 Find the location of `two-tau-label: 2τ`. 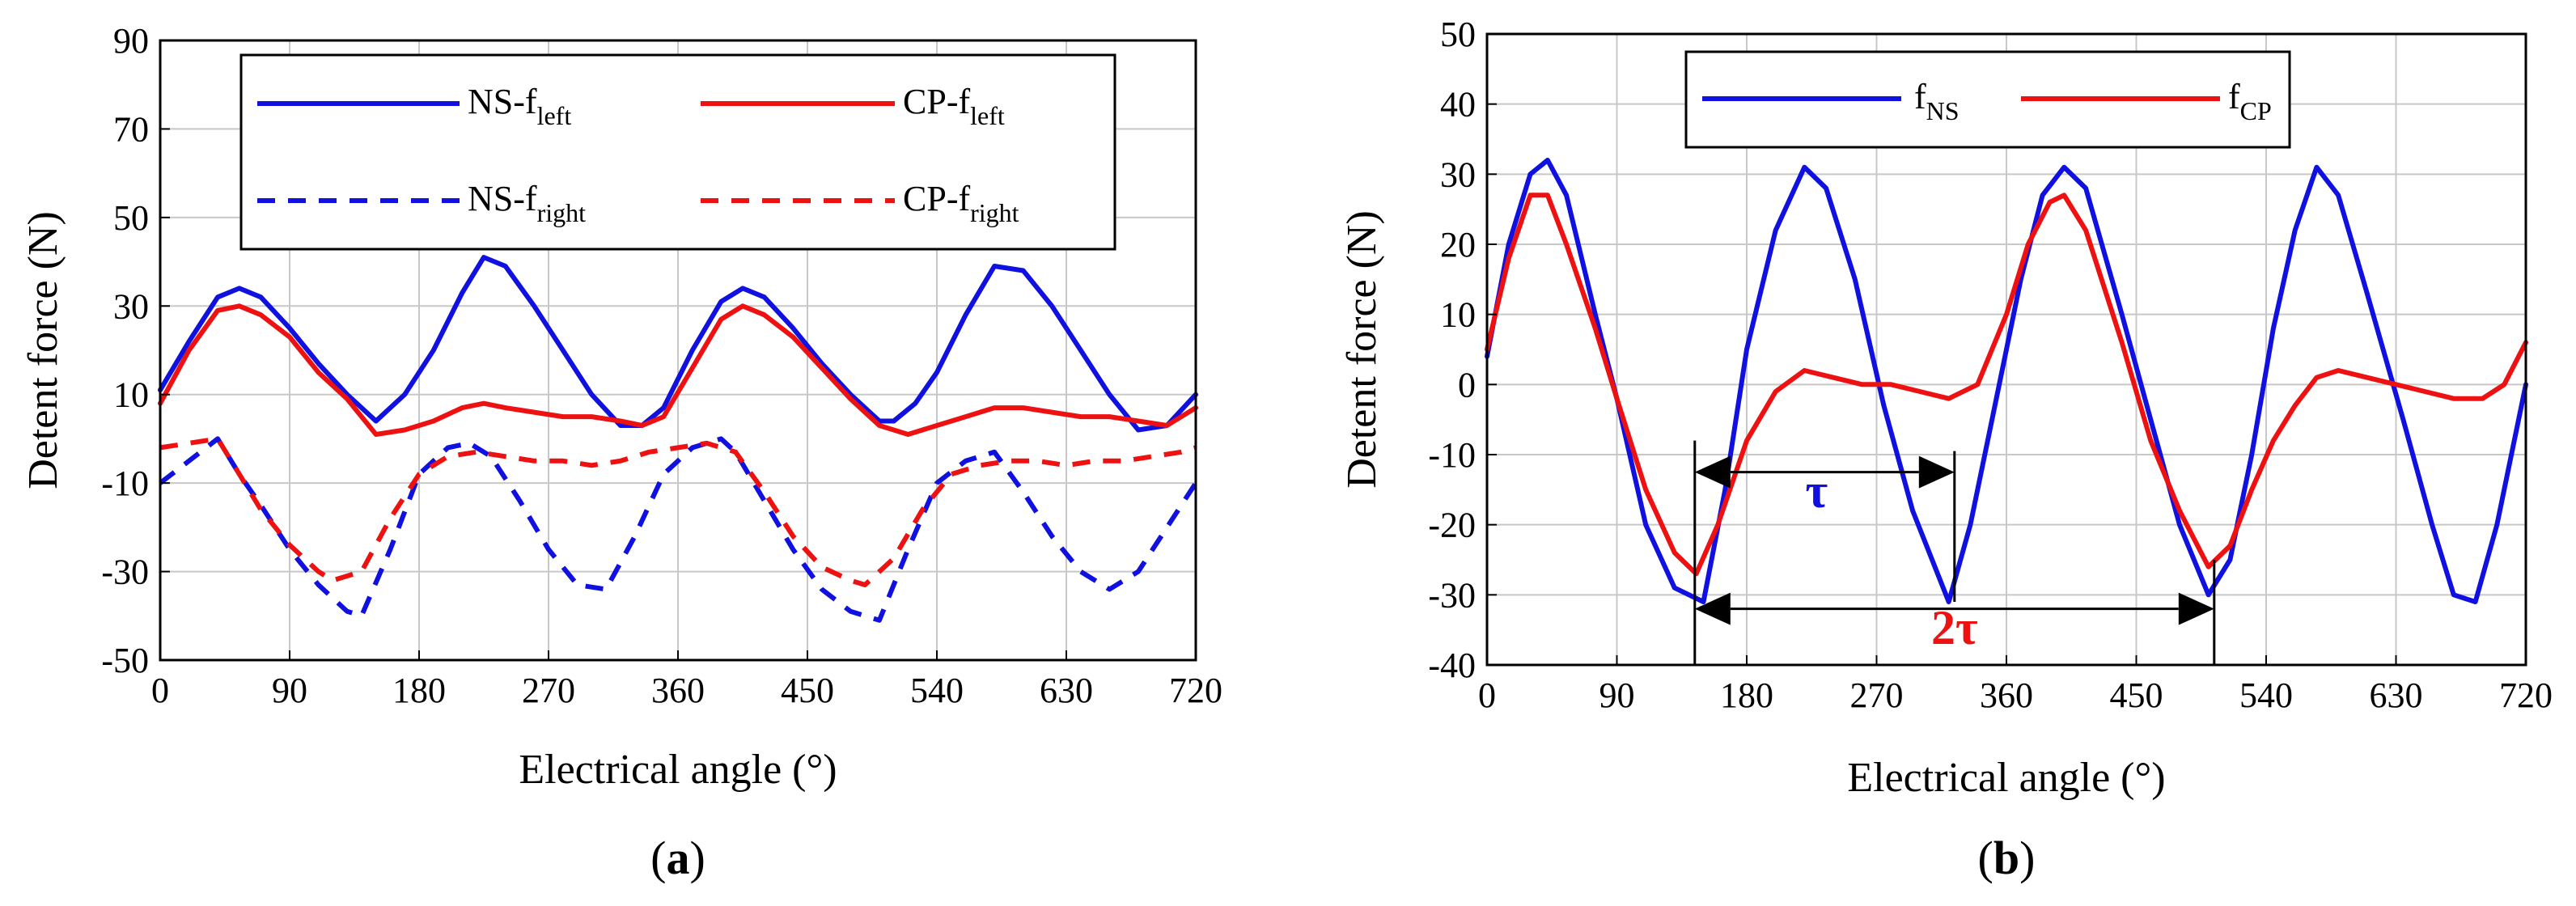

two-tau-label: 2τ is located at coordinates (1954, 628).